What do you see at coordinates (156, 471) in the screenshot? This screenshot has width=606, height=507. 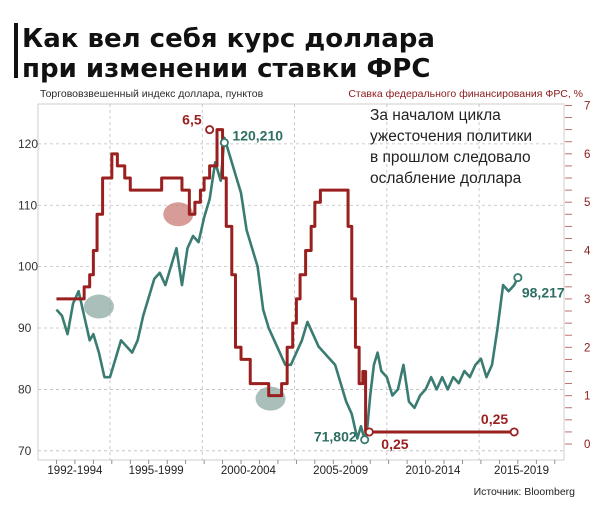 I see `x-tick-label: 1995-1999` at bounding box center [156, 471].